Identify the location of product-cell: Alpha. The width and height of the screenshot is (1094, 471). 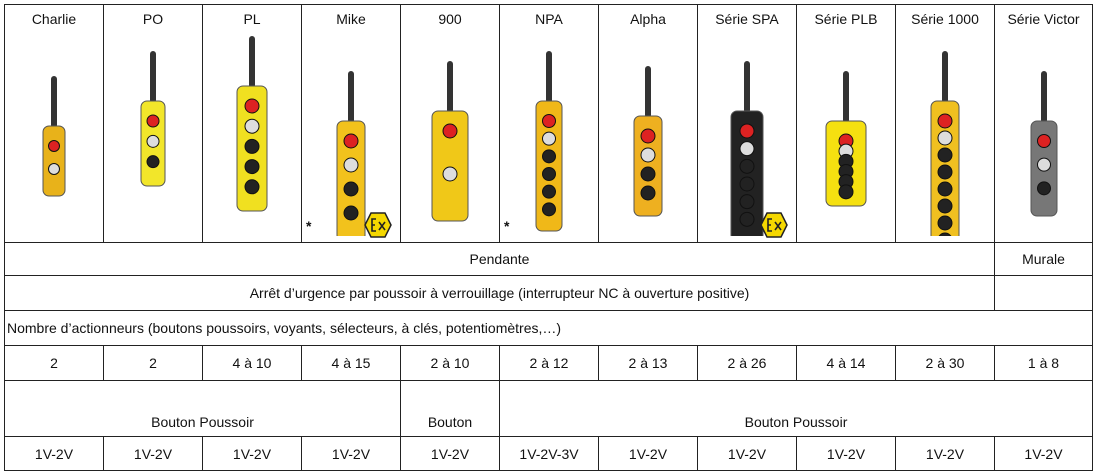
(648, 123).